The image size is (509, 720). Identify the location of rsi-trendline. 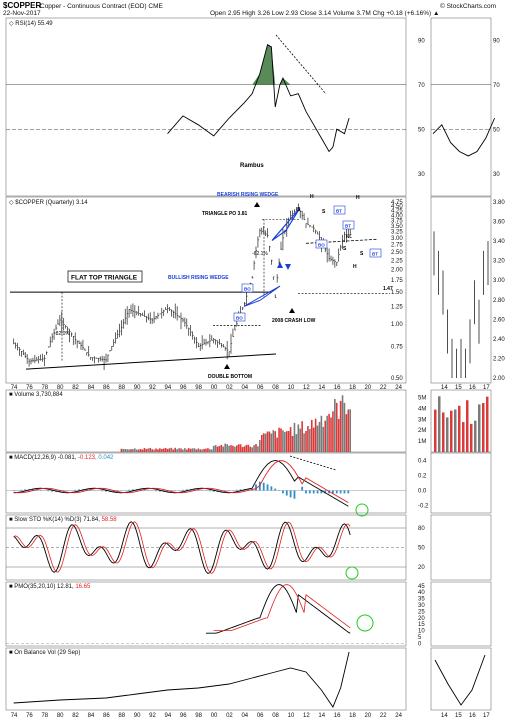
(301, 64).